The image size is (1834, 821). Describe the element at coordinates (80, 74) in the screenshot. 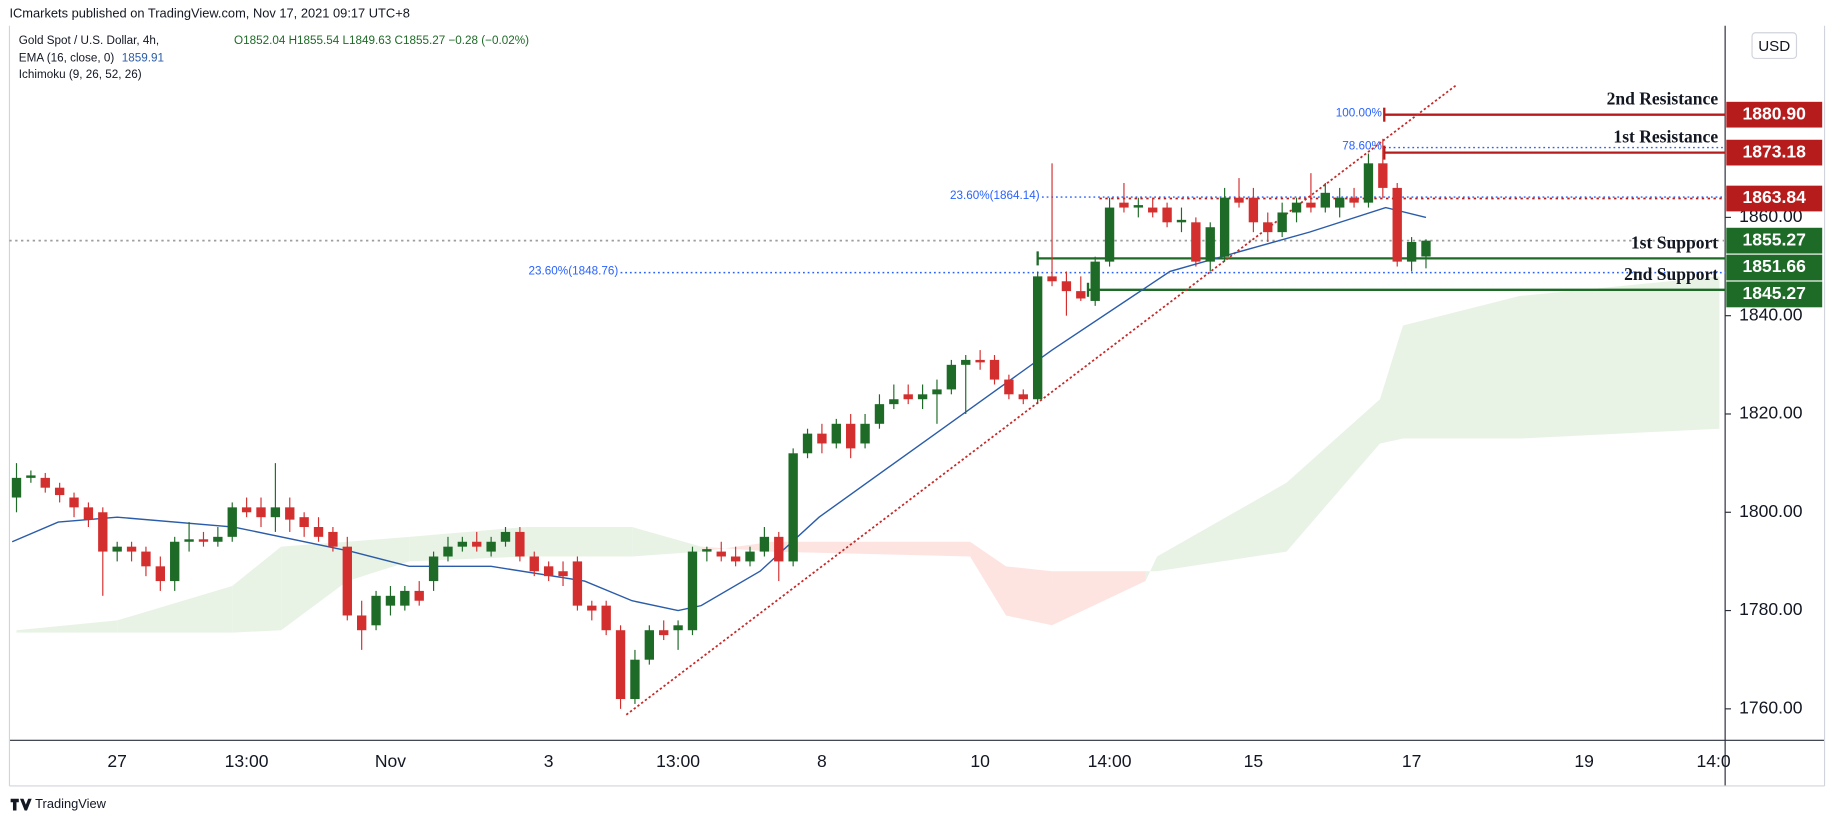

I see `ichimoku-legend: Ichimoku (9, 26, 52, 26)` at that location.